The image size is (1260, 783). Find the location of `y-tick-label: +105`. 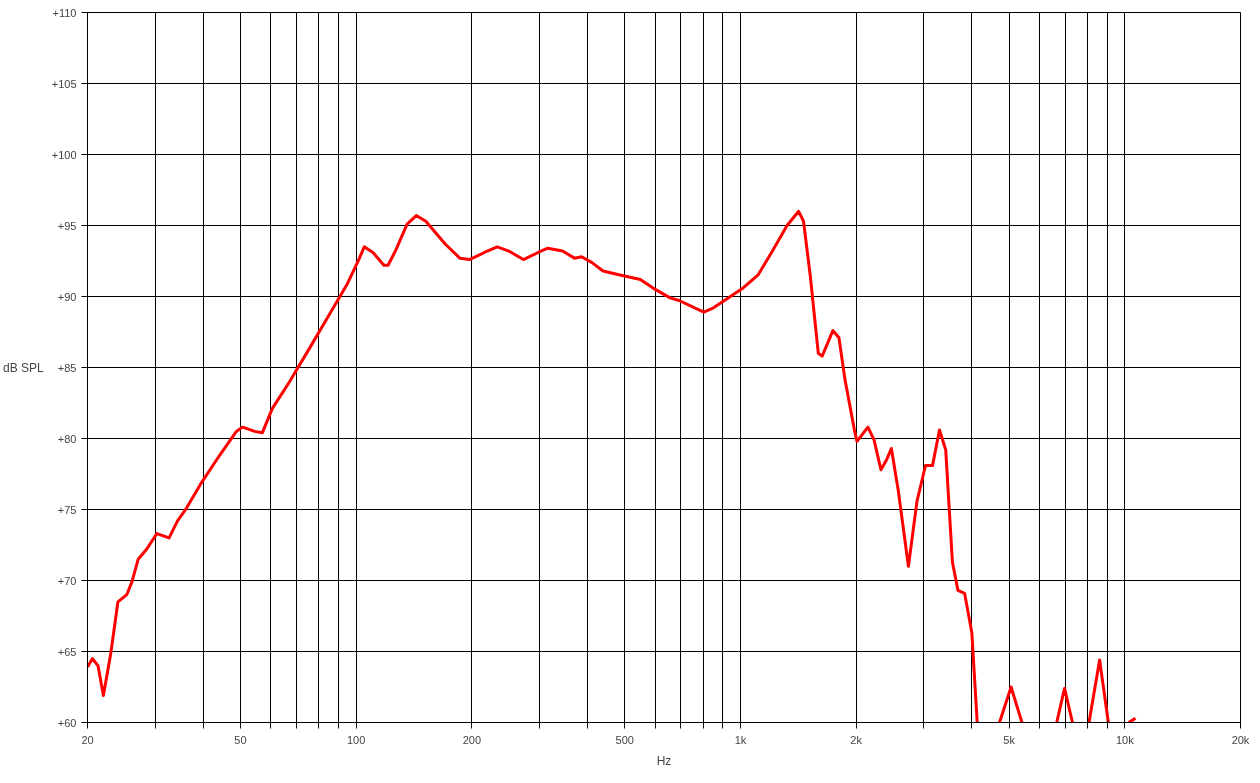

y-tick-label: +105 is located at coordinates (64, 83).